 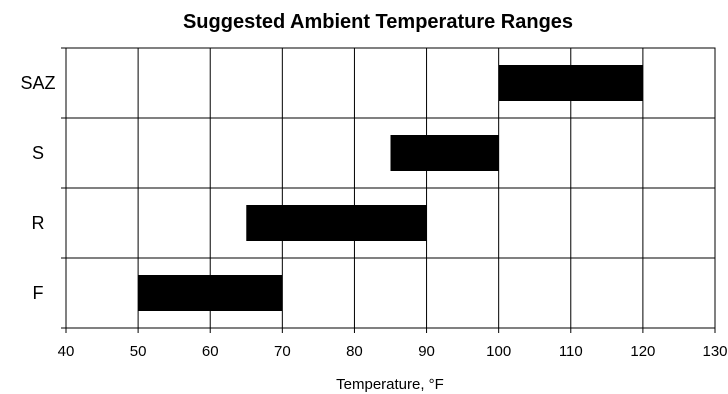 I want to click on x-axis-label: Temperature, °F, so click(x=390, y=384).